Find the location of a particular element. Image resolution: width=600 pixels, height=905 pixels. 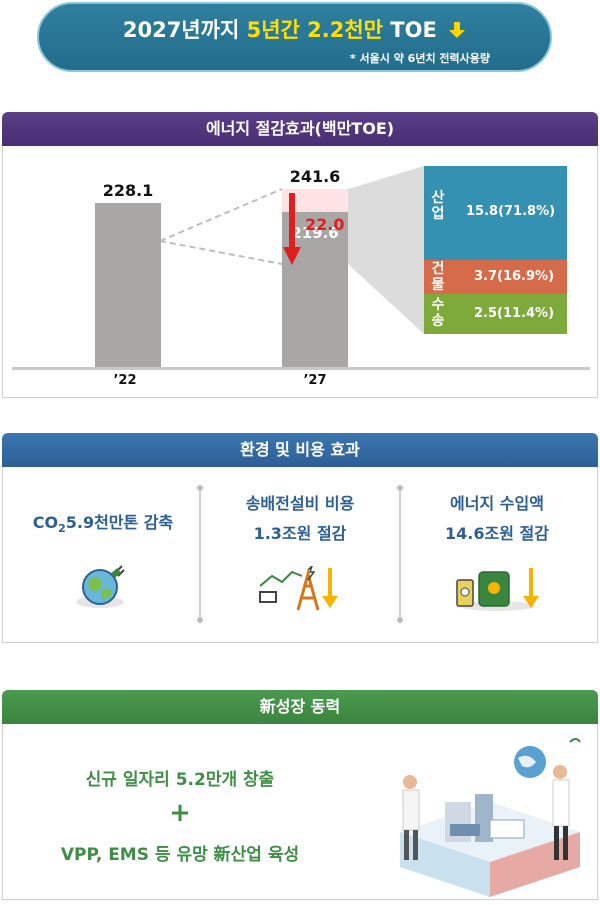

plus-sign: + is located at coordinates (180, 813).